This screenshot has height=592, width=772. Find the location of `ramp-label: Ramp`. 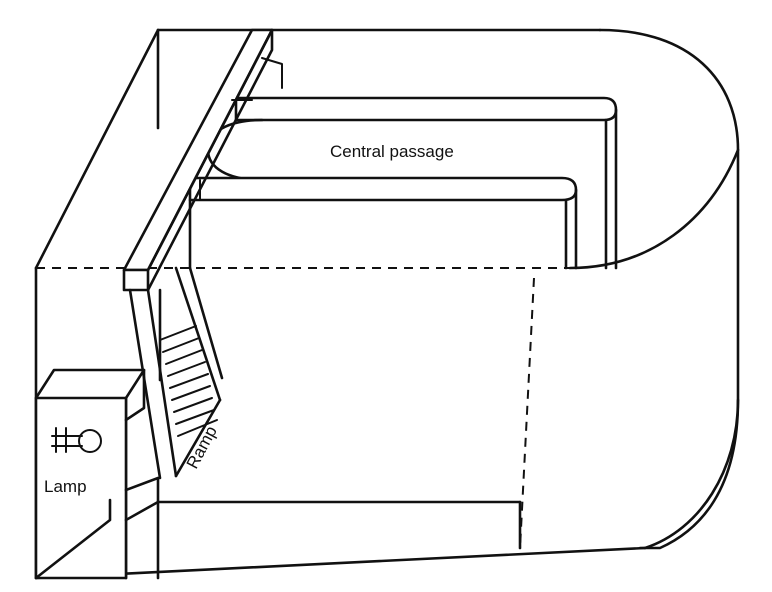

ramp-label: Ramp is located at coordinates (202, 447).